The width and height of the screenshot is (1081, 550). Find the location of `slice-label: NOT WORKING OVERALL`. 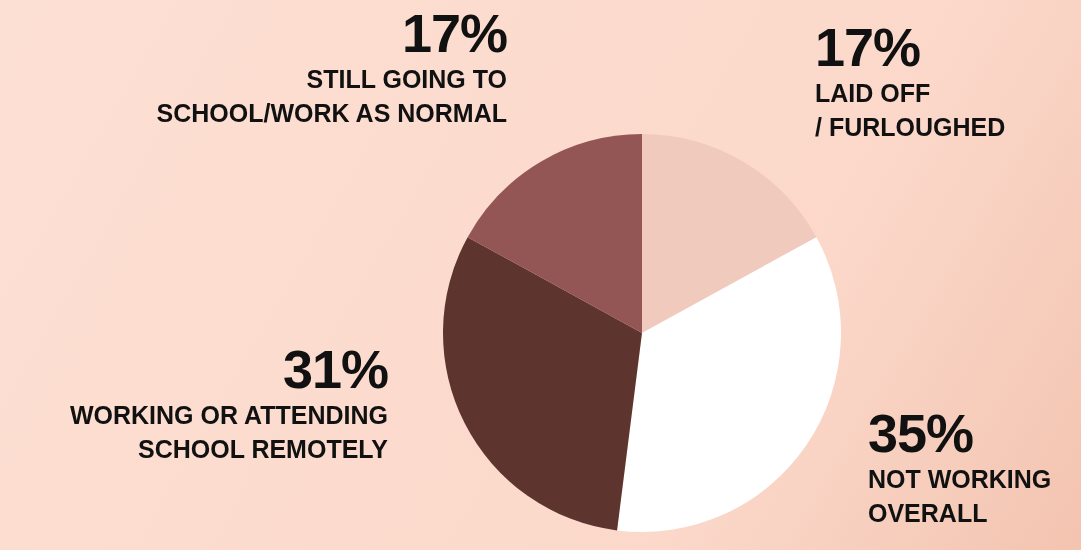

slice-label: NOT WORKING OVERALL is located at coordinates (960, 496).